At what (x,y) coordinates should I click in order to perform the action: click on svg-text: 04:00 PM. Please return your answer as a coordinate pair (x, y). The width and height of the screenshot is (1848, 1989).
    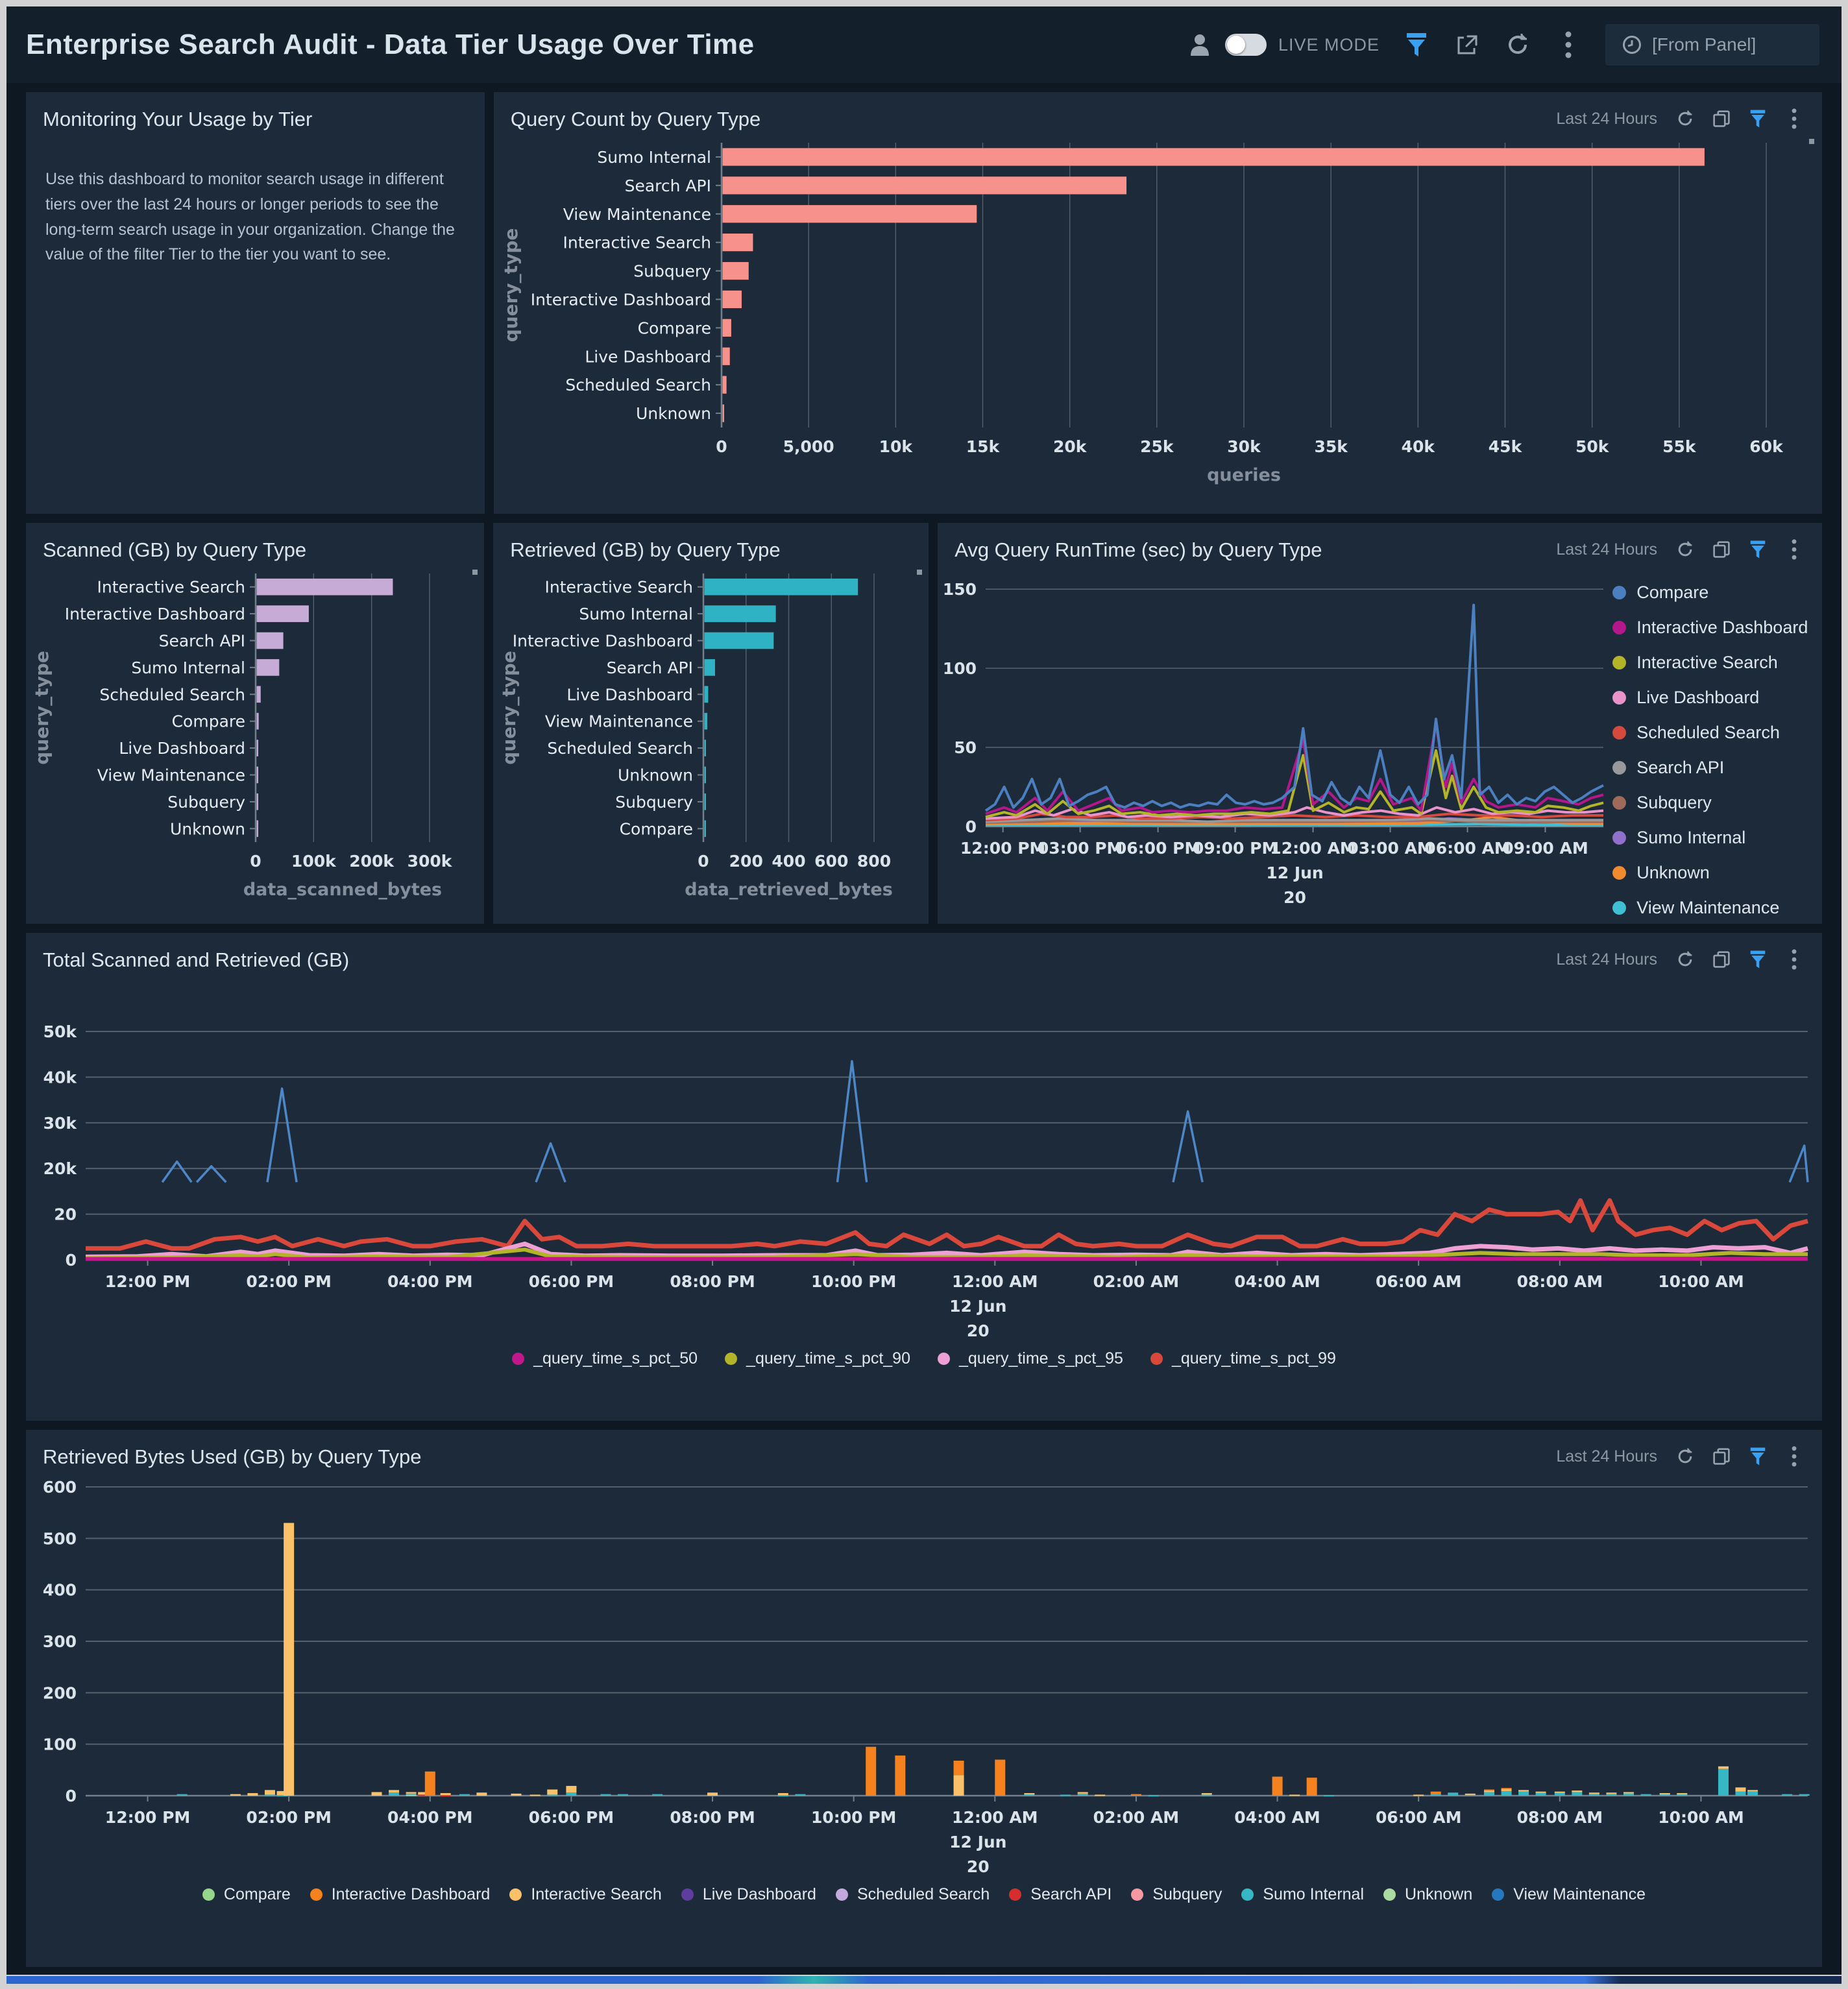
    Looking at the image, I should click on (429, 1818).